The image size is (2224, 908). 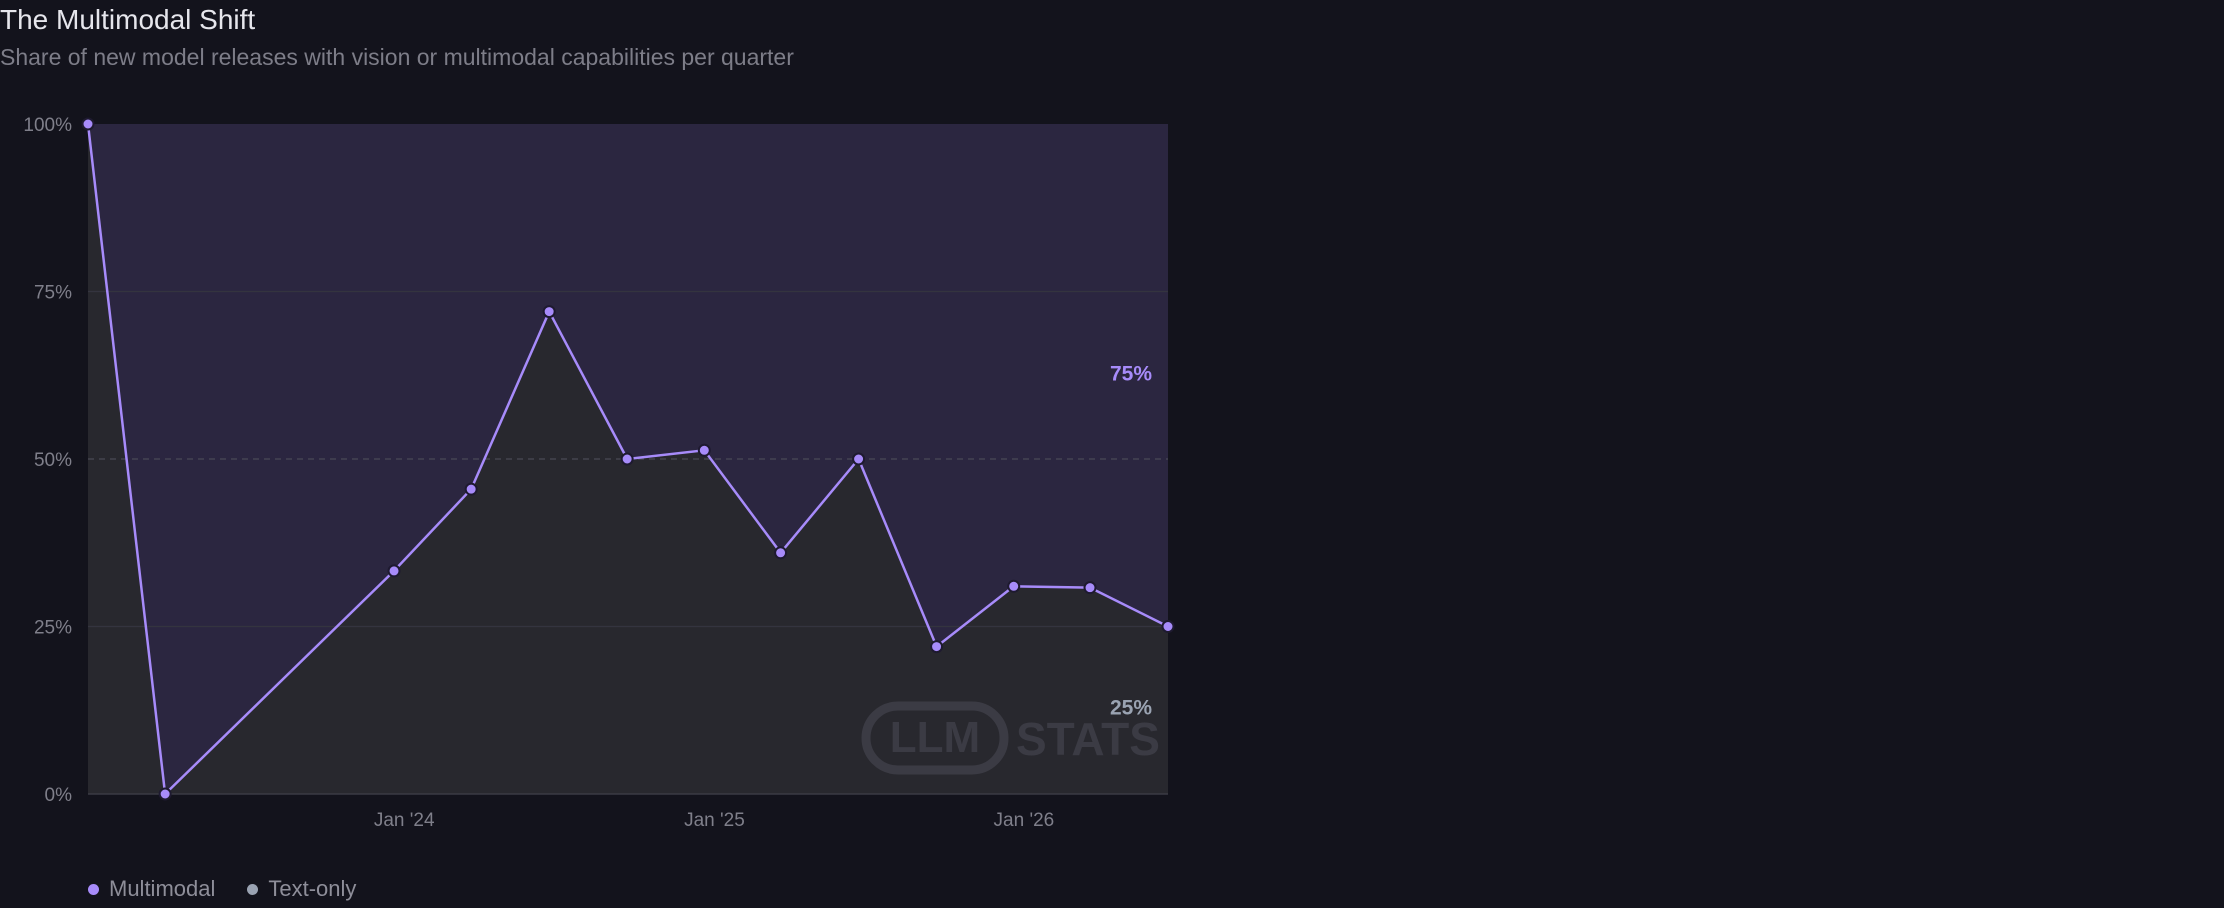 I want to click on legend-label-text-only: Text-only, so click(x=312, y=888).